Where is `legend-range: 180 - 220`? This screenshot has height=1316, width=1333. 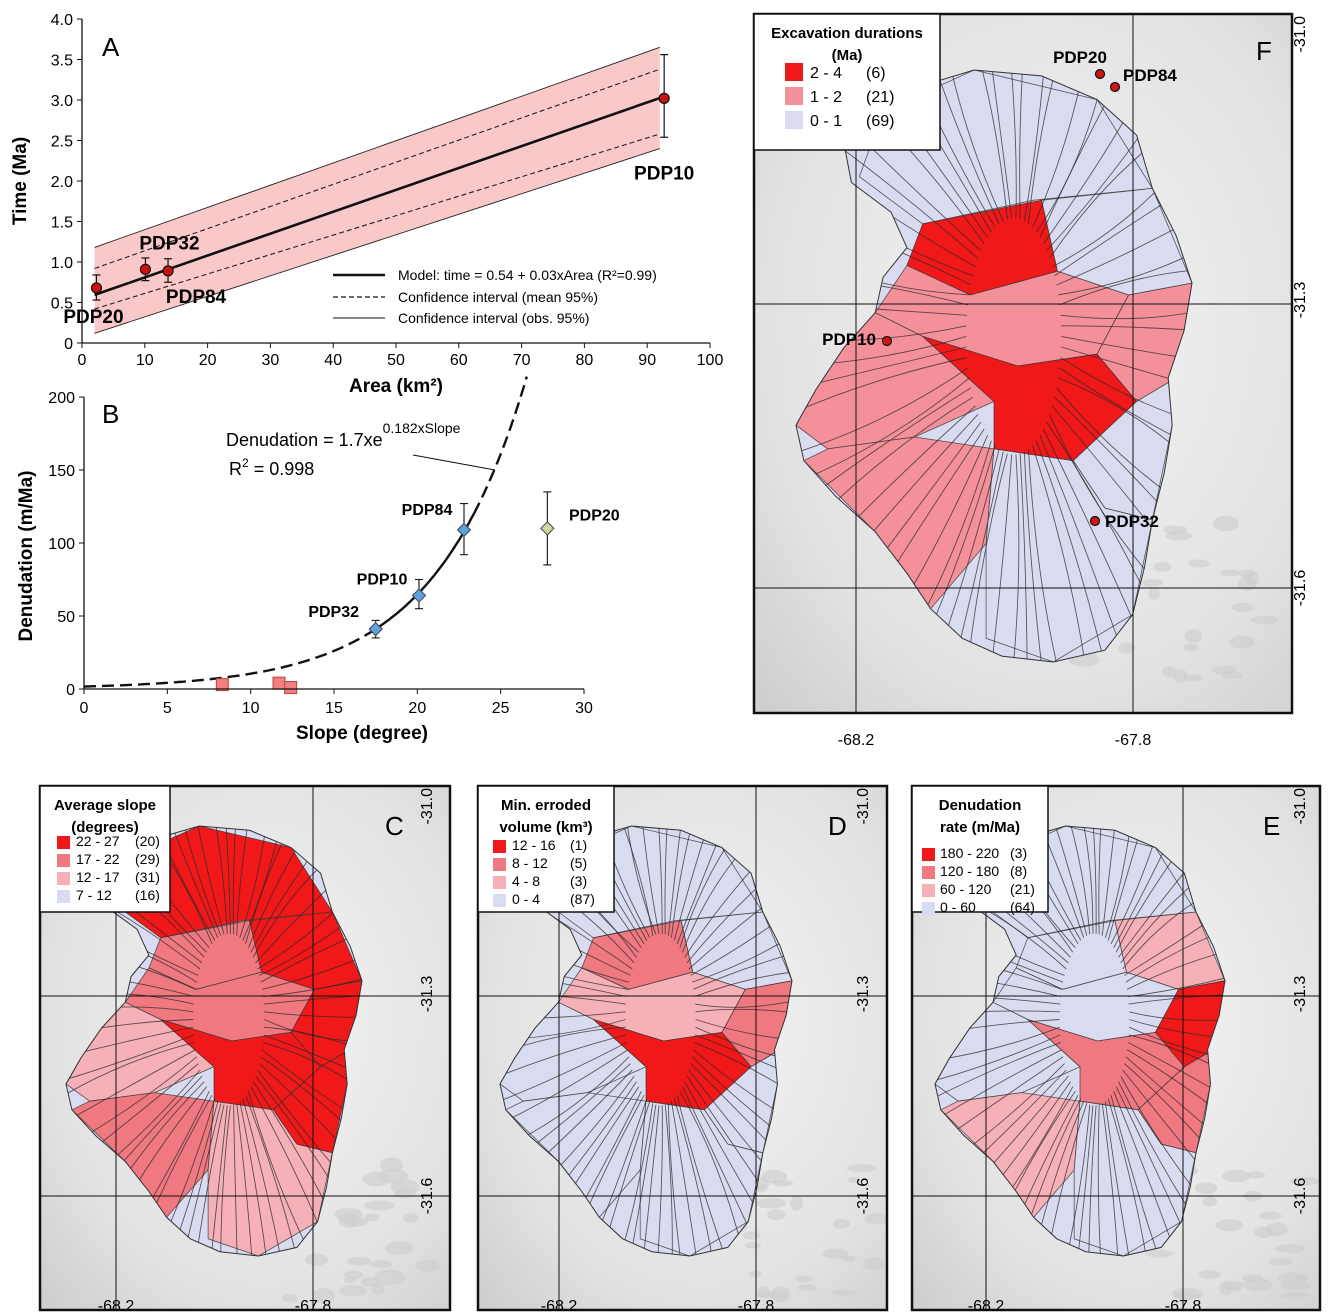
legend-range: 180 - 220 is located at coordinates (969, 853).